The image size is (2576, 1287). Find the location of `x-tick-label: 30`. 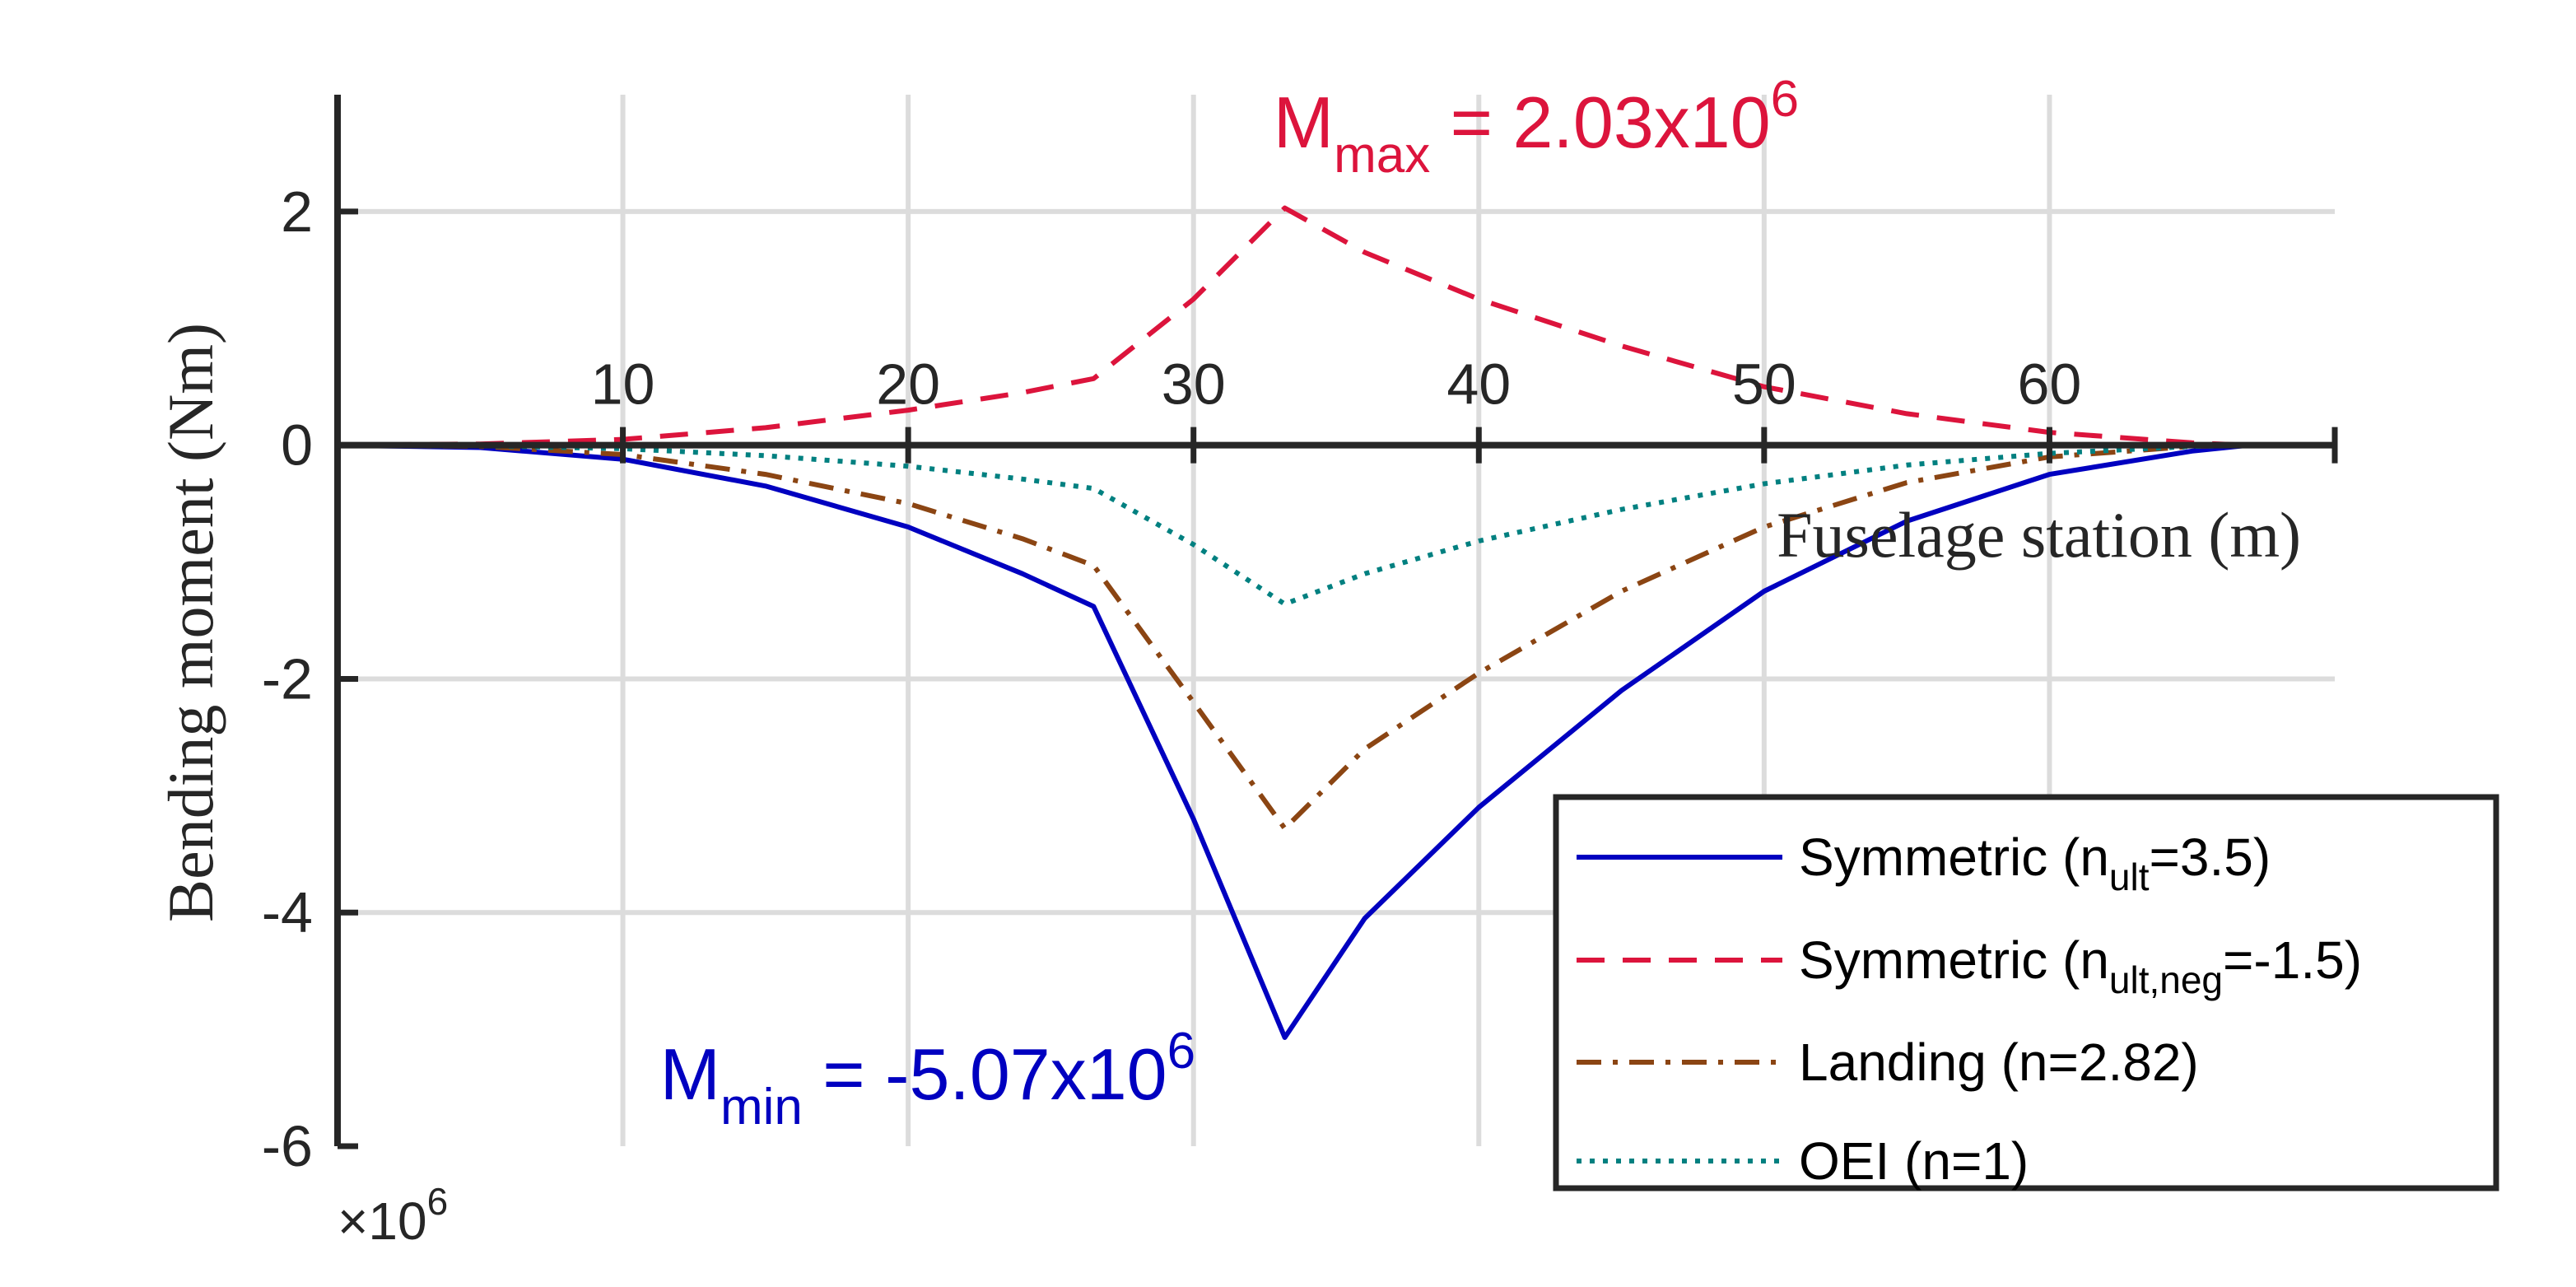

x-tick-label: 30 is located at coordinates (1194, 384).